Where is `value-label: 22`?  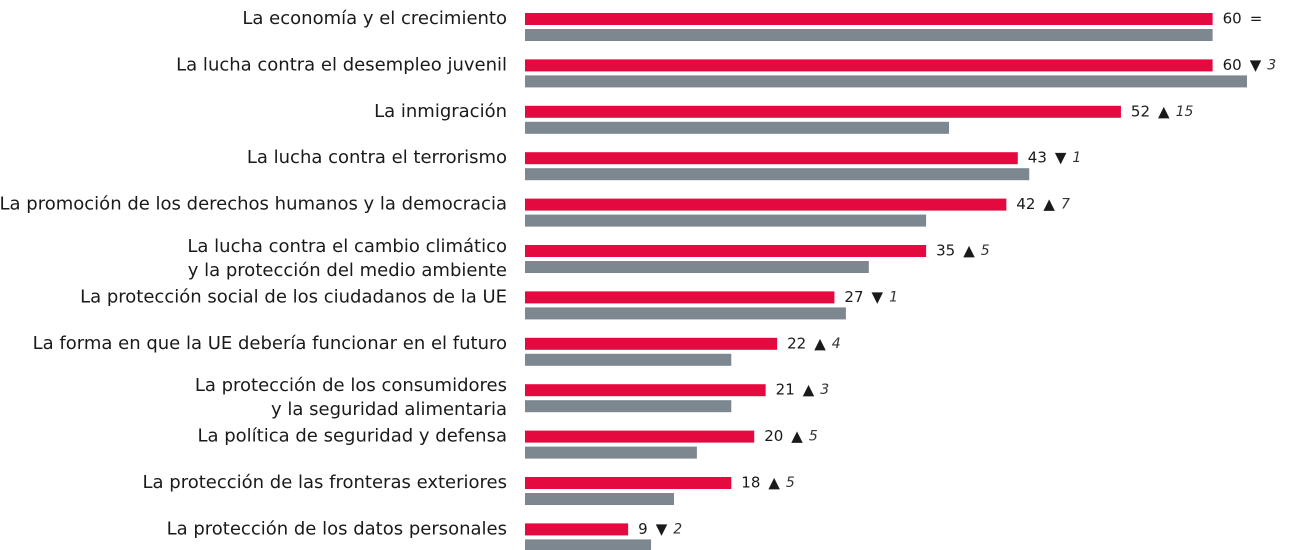
value-label: 22 is located at coordinates (796, 343).